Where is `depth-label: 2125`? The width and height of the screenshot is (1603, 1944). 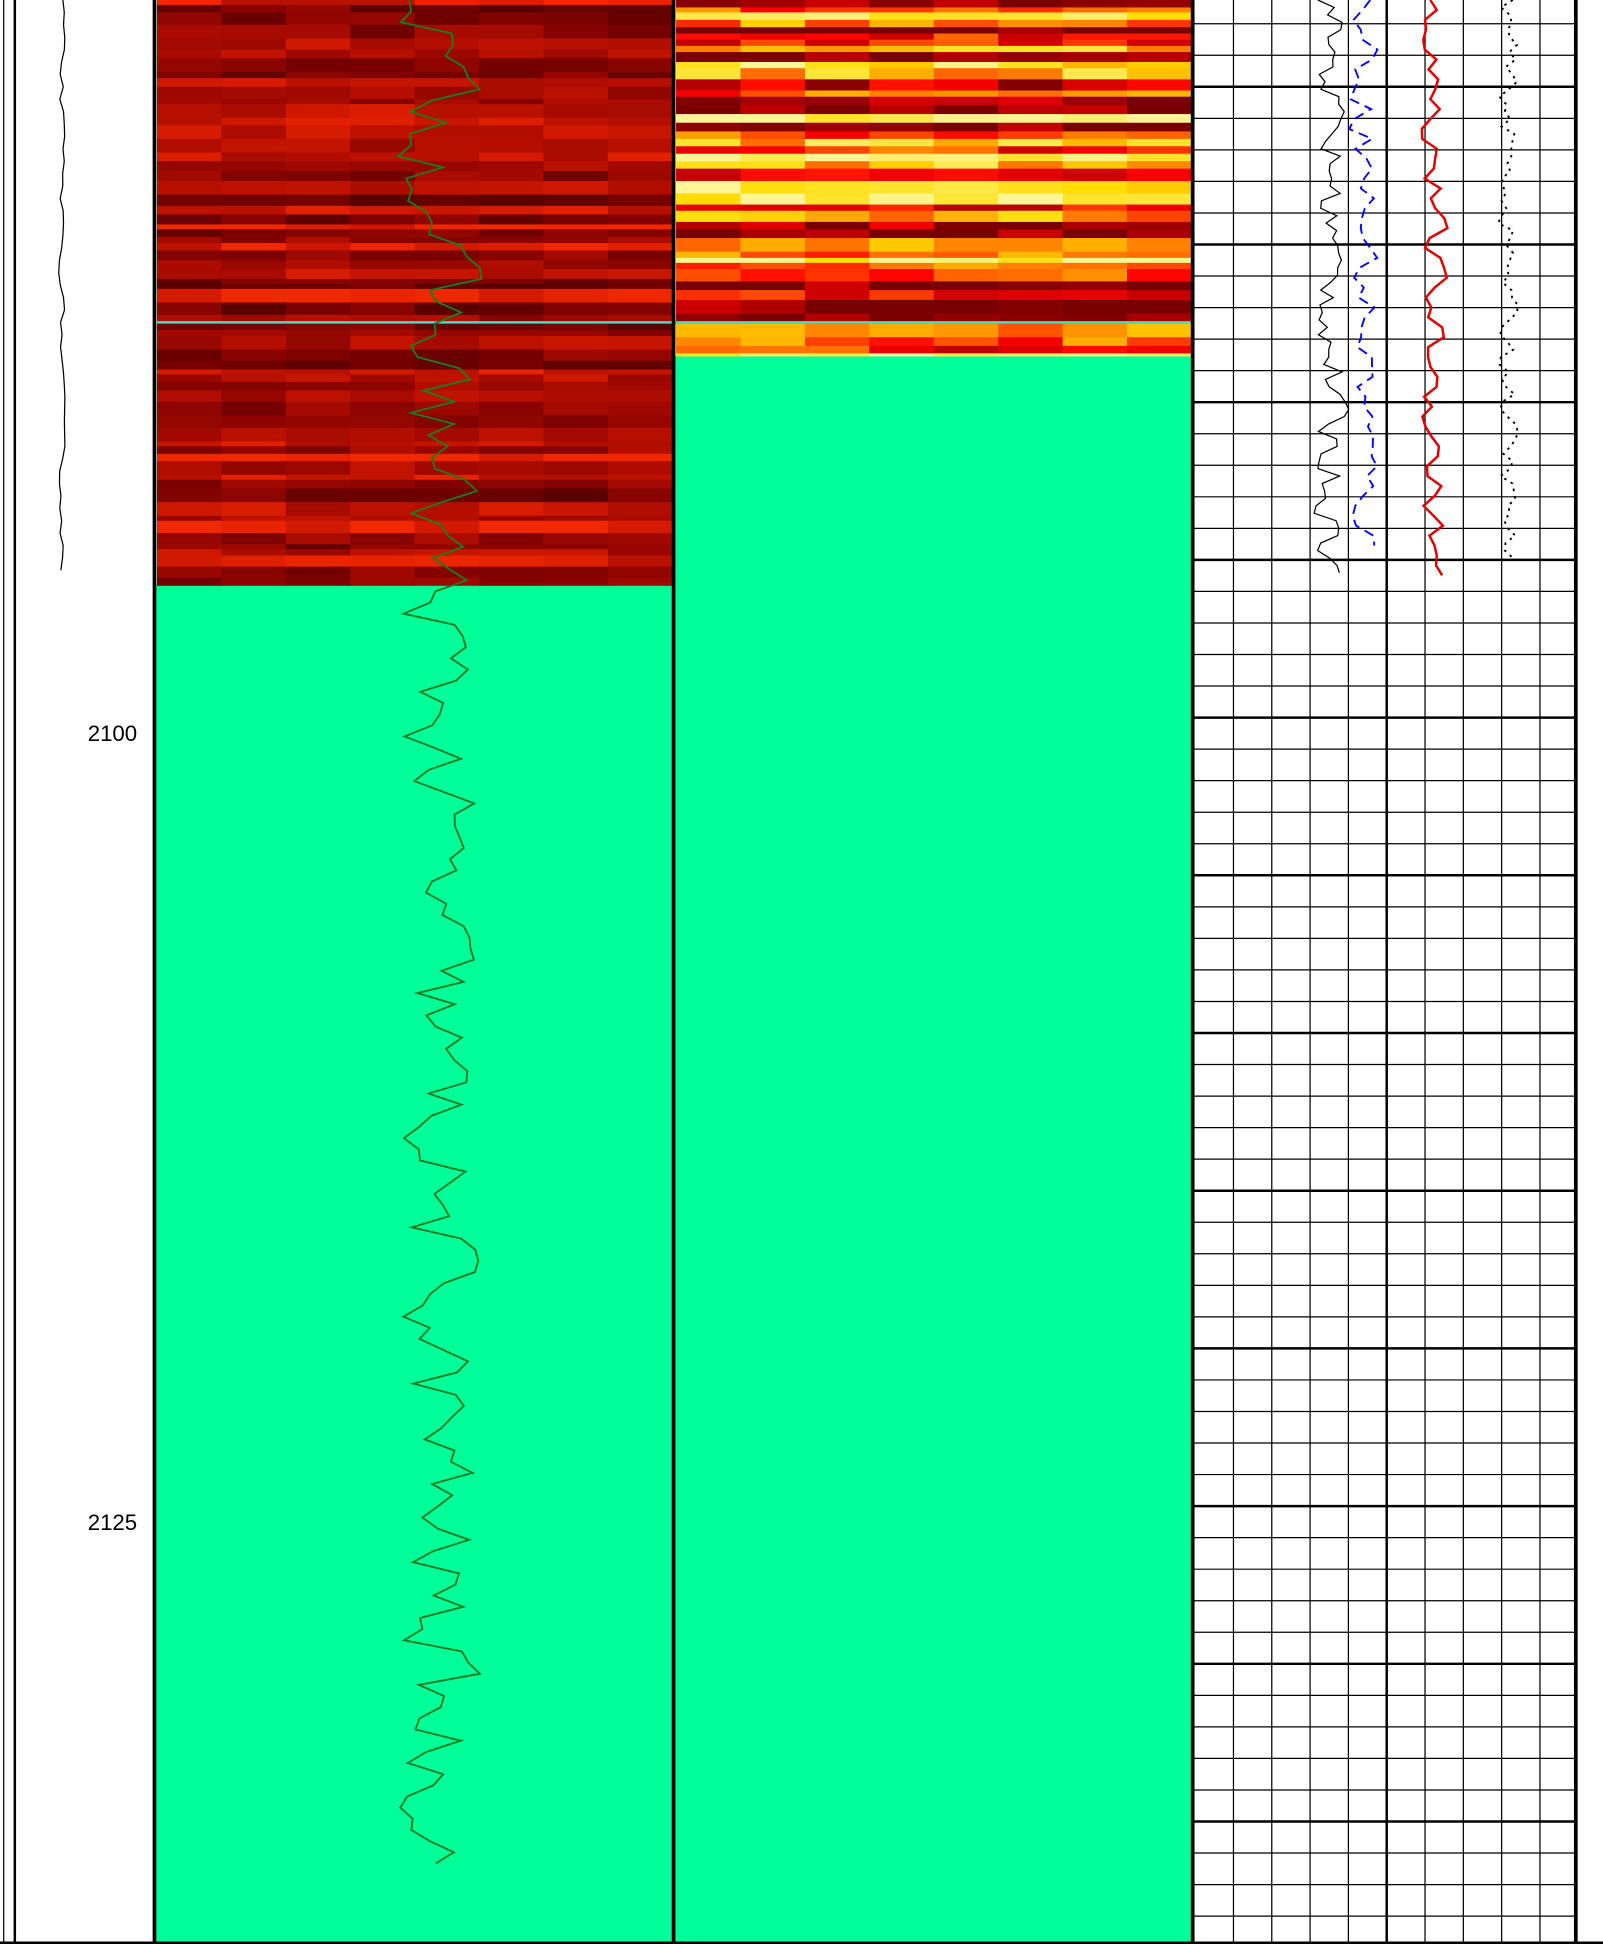 depth-label: 2125 is located at coordinates (112, 1522).